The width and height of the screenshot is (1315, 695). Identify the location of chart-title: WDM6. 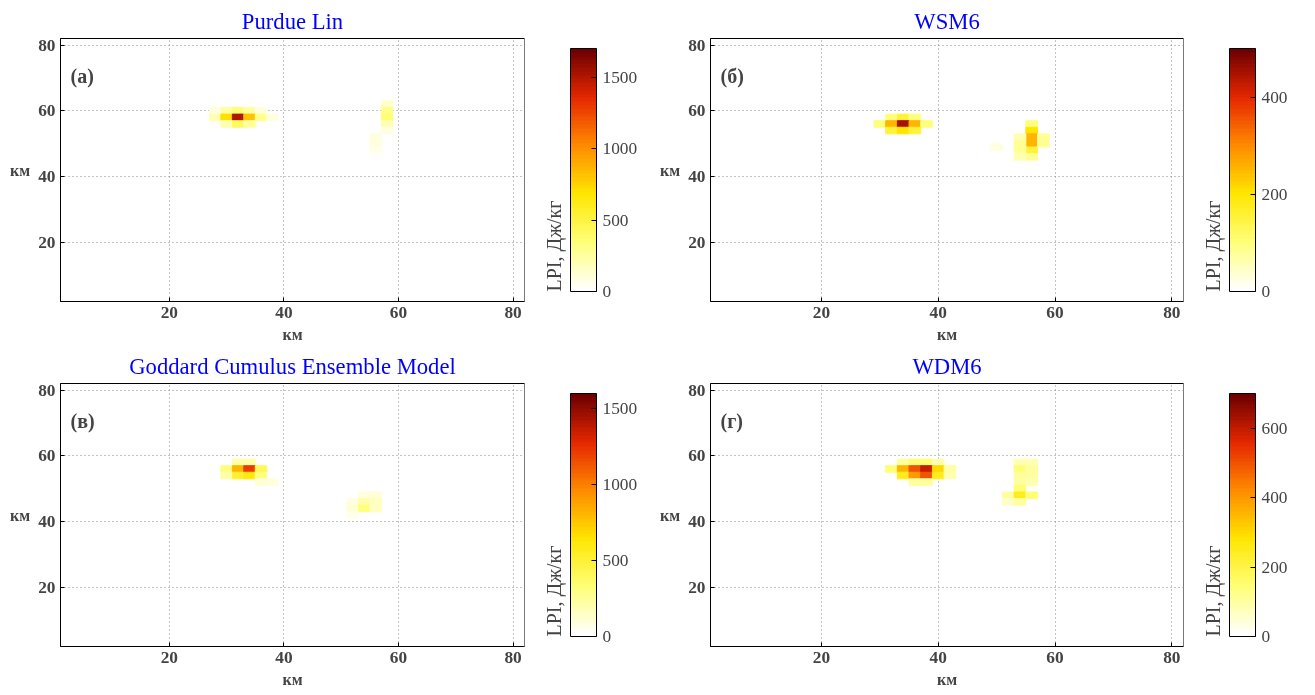
(947, 366).